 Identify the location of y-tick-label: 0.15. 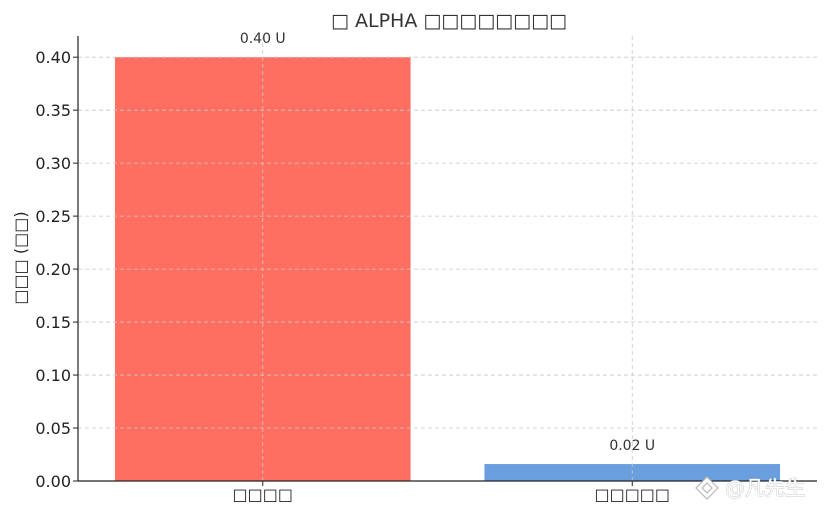
(53, 322).